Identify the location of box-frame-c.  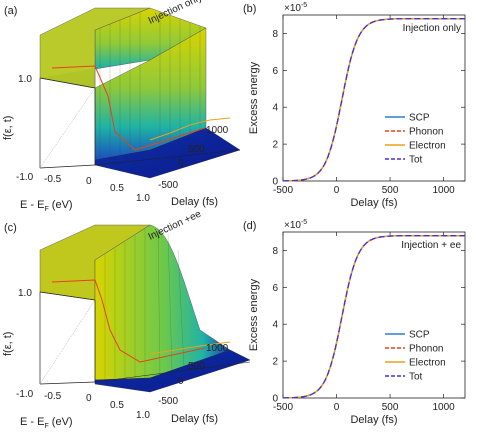
(145, 338).